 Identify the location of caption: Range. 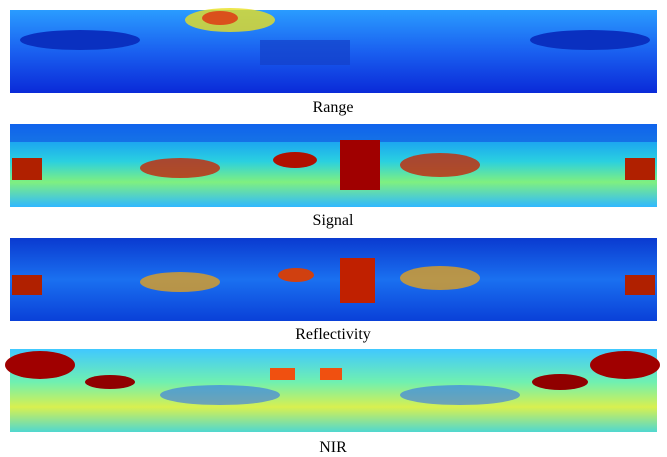
(333, 107).